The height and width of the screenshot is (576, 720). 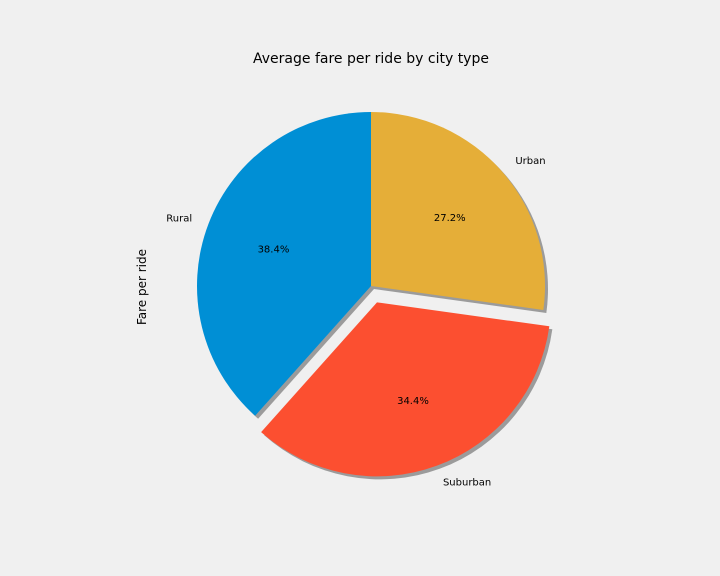 I want to click on slice-label-urban: Urban, so click(x=530, y=161).